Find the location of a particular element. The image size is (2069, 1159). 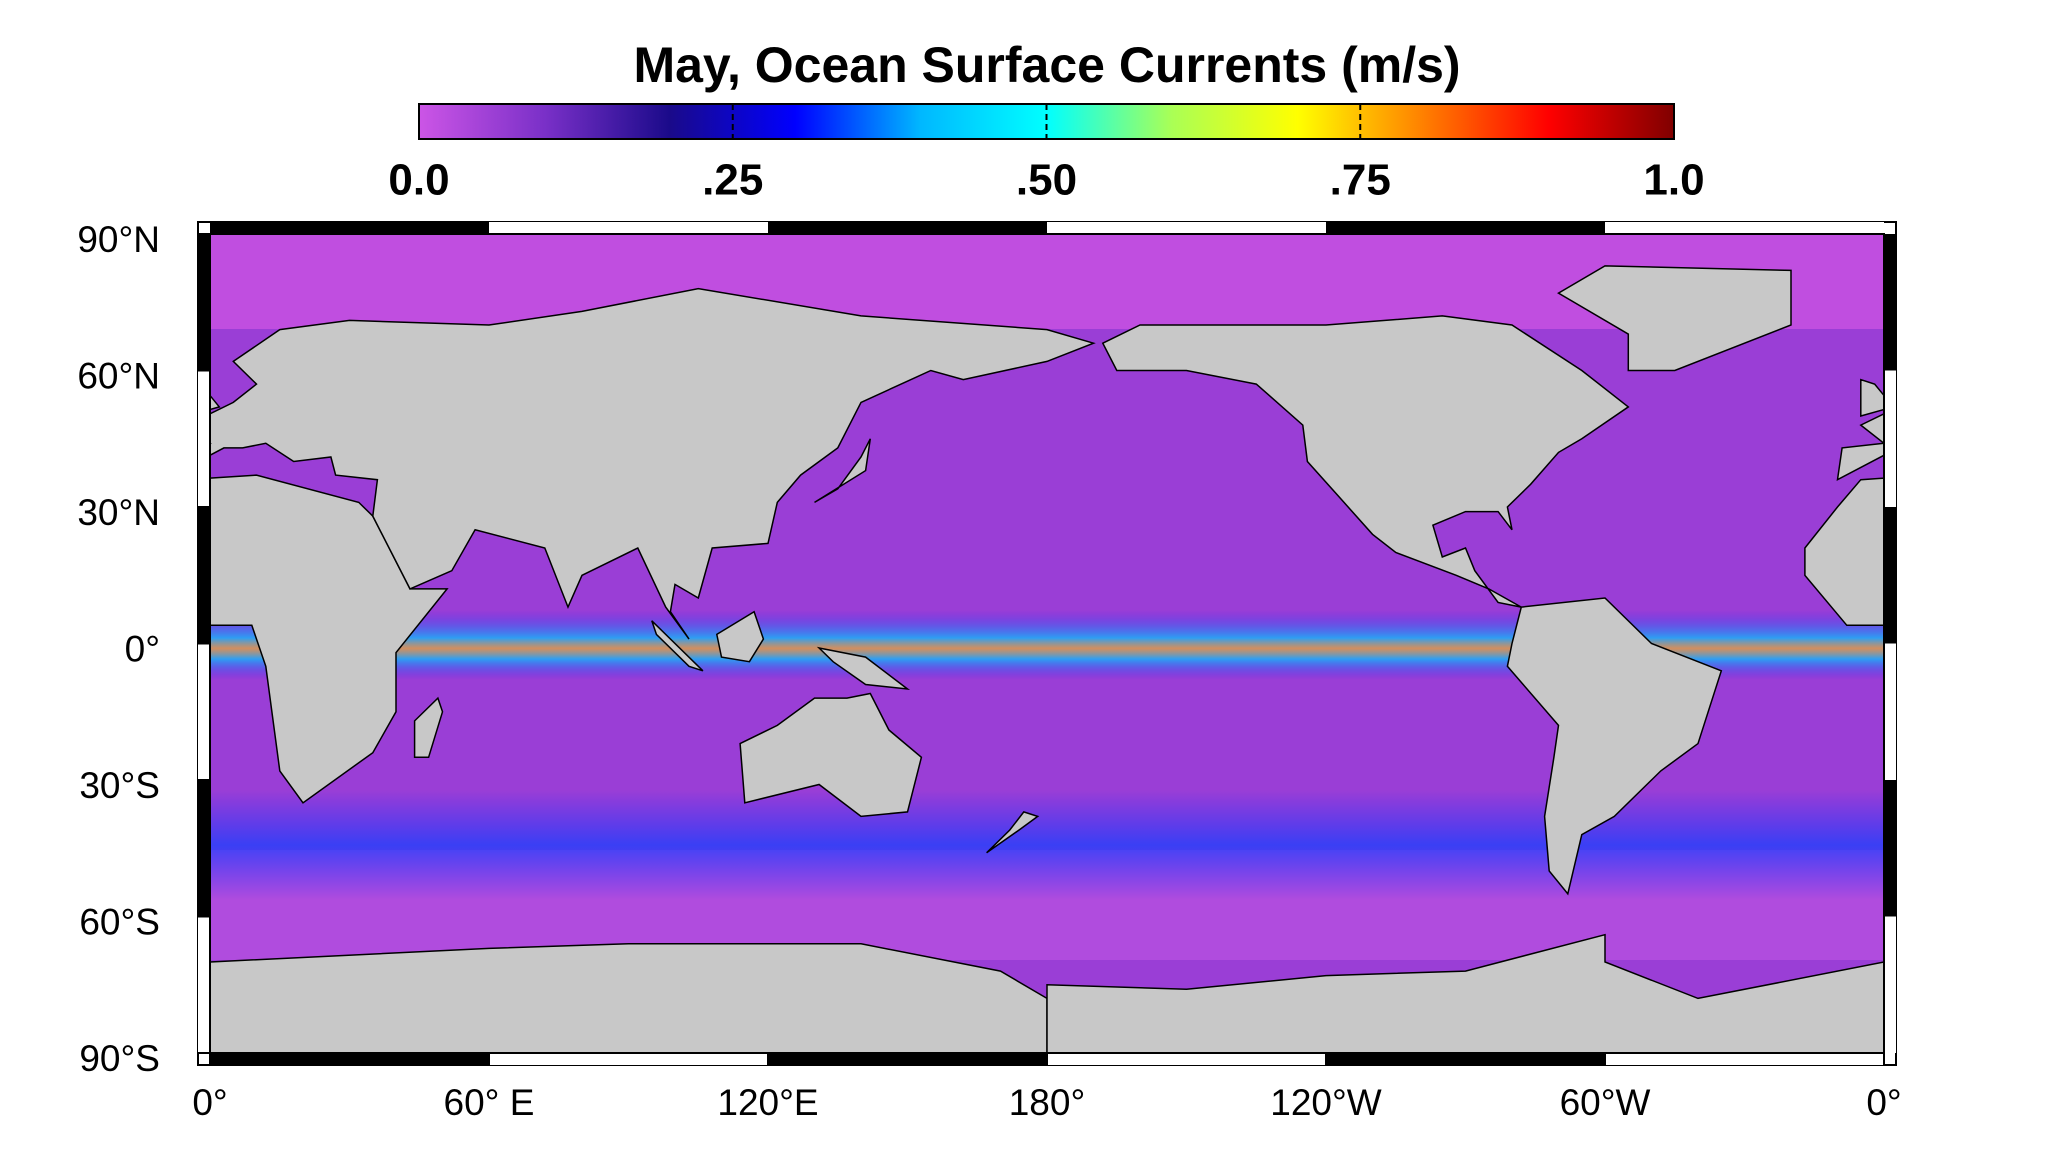

x-tick-label: 180° is located at coordinates (1047, 1102).